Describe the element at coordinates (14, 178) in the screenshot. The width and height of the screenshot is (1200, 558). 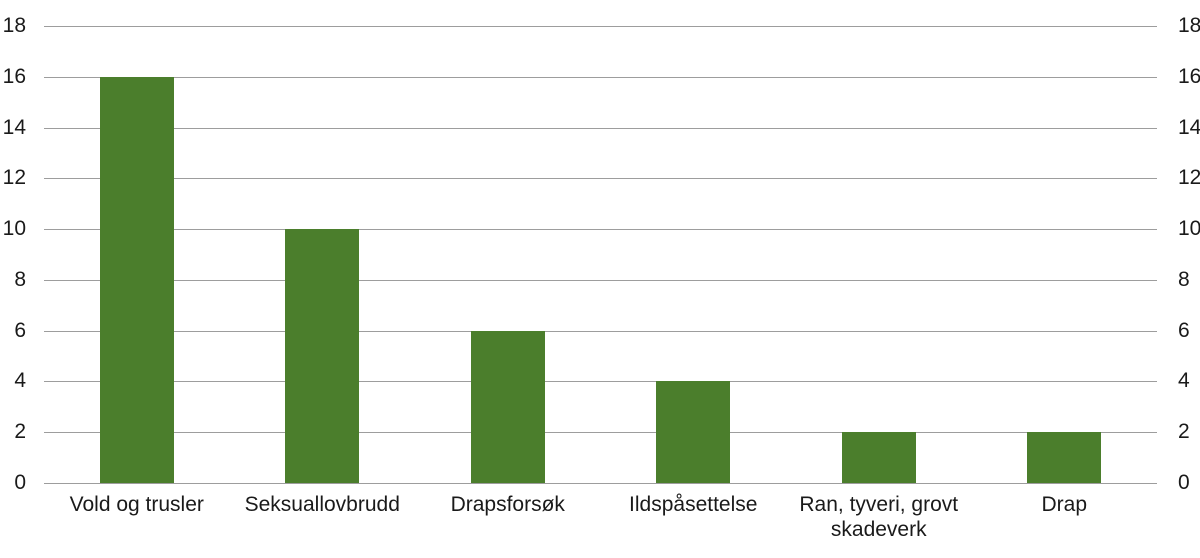
I see `y-tick-label-left: 12` at that location.